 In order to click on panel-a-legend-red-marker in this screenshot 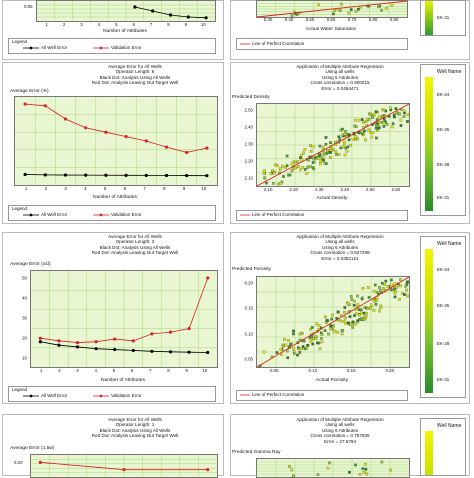, I will do `click(101, 48)`.